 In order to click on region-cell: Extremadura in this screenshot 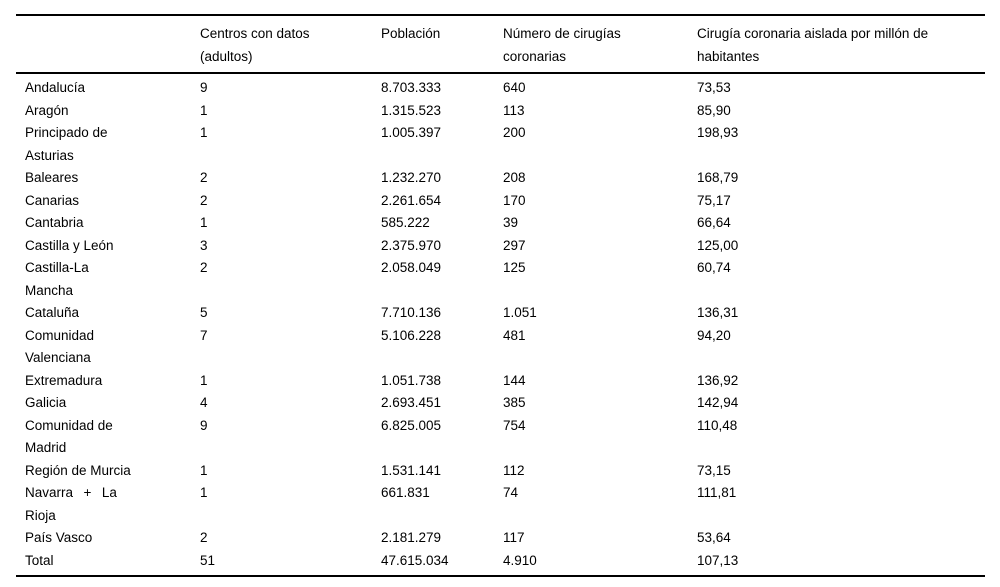, I will do `click(64, 380)`.